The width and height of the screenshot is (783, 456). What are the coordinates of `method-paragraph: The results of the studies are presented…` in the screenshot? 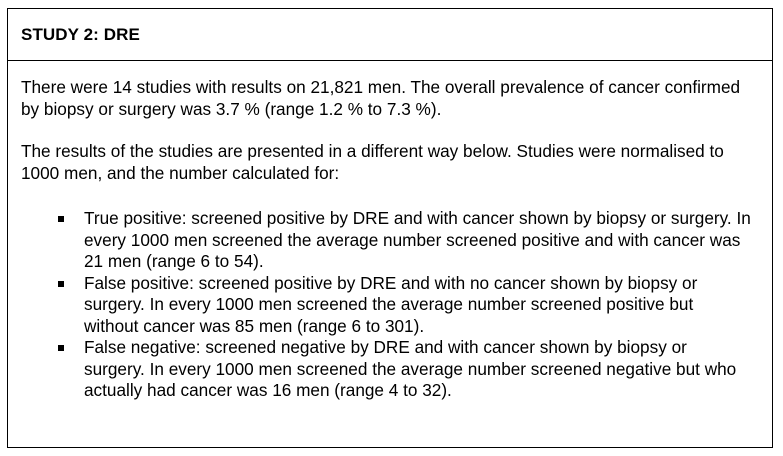 It's located at (372, 162).